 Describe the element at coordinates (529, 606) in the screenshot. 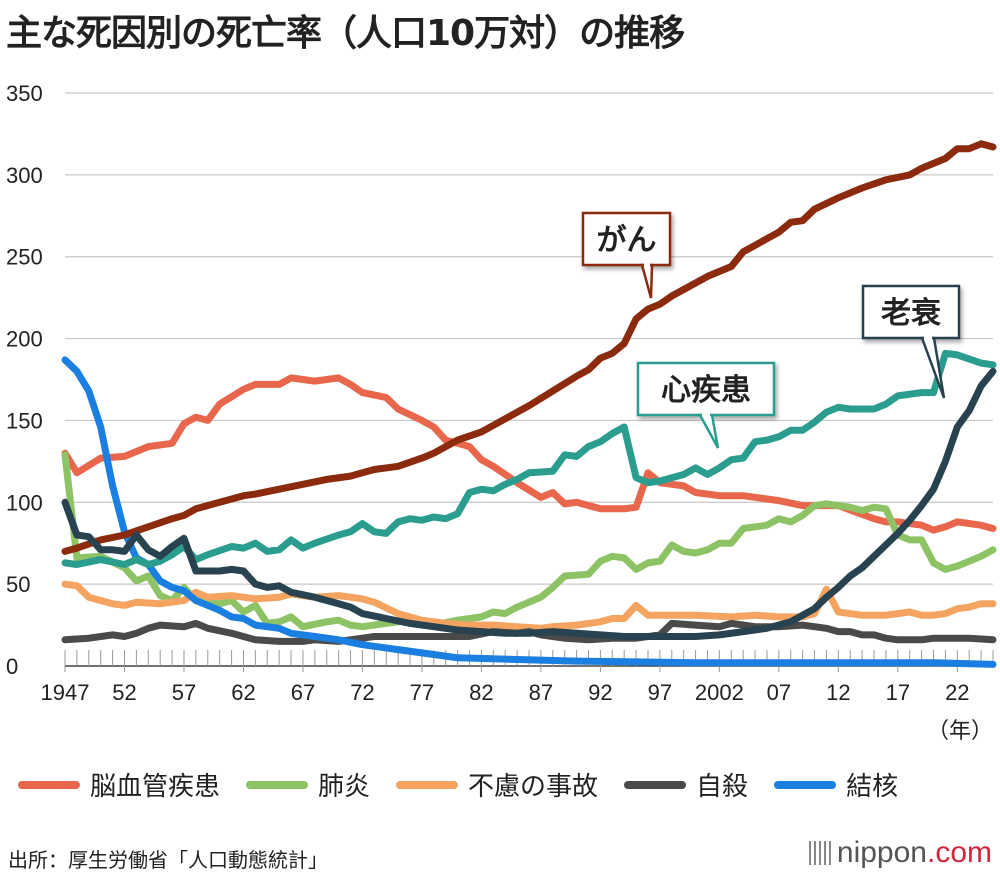

I see `series-line-accident` at that location.